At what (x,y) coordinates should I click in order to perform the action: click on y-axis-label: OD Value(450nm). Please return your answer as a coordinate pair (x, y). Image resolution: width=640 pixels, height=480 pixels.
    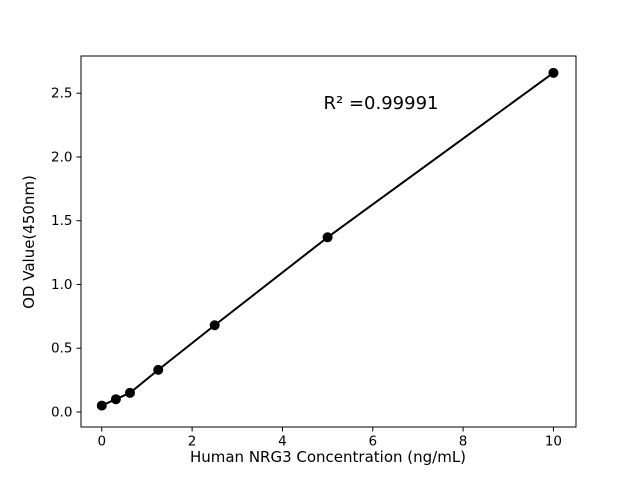
    Looking at the image, I should click on (29, 242).